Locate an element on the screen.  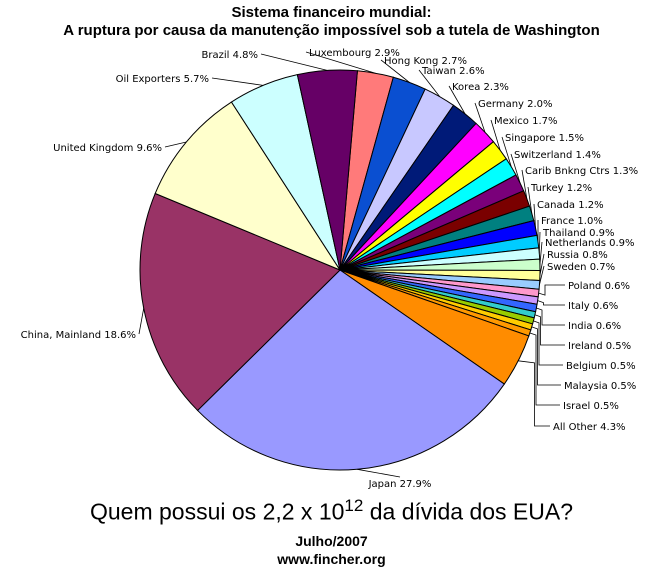
pie-slice-united-kingdom is located at coordinates (248, 186).